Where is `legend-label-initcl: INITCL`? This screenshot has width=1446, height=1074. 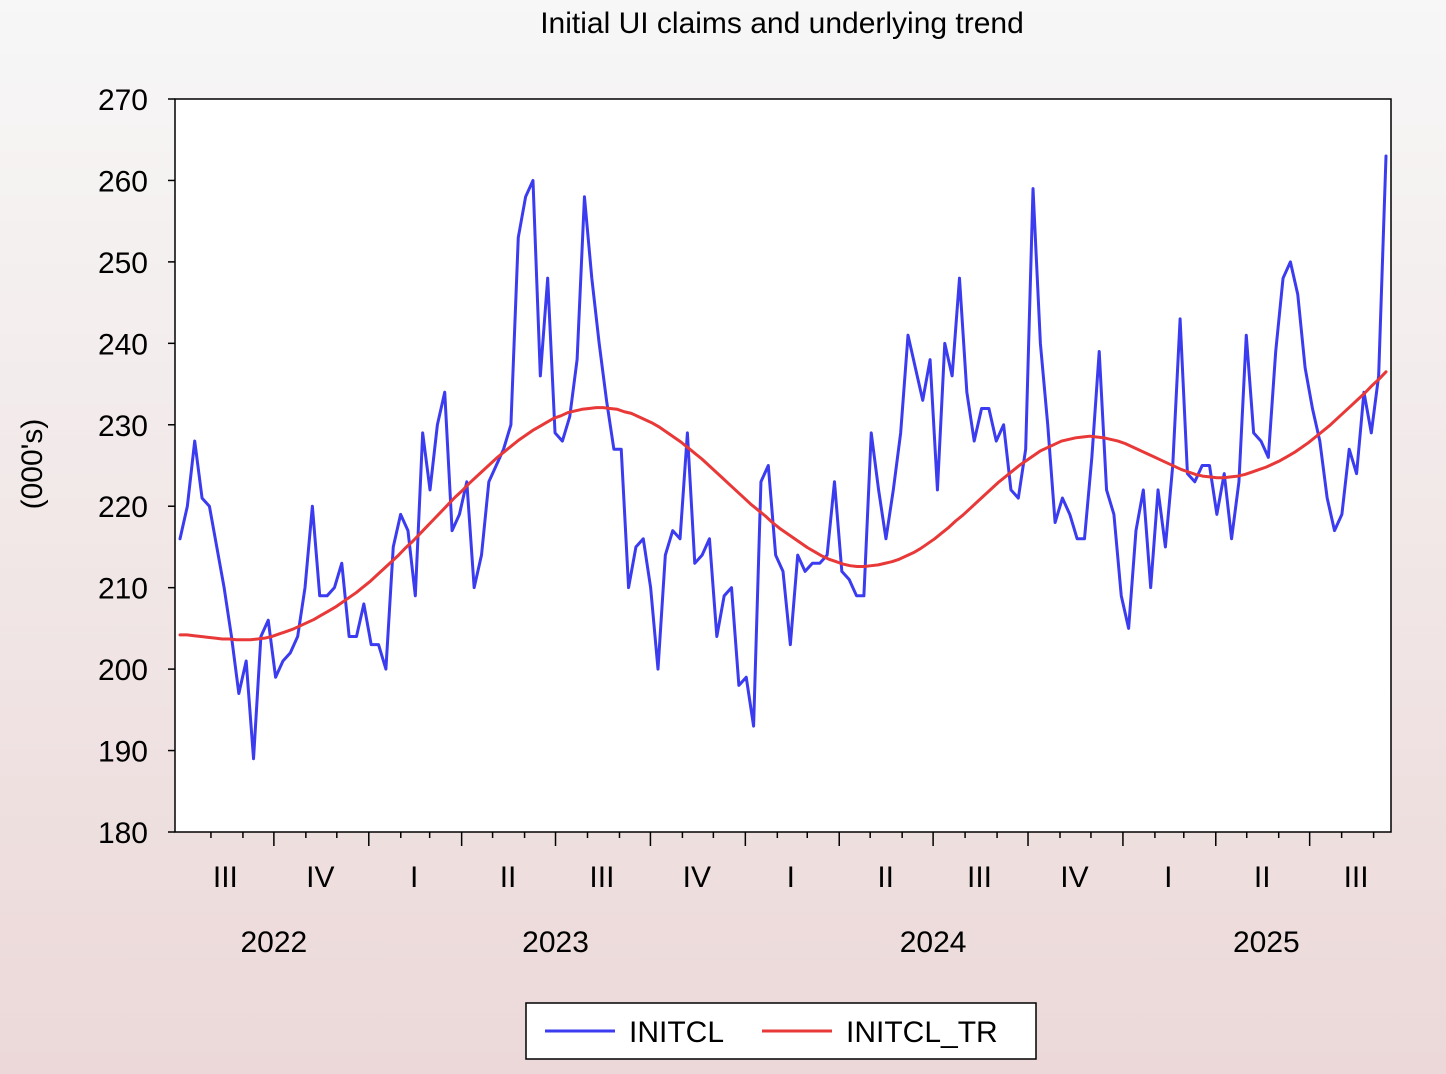
legend-label-initcl: INITCL is located at coordinates (676, 1032).